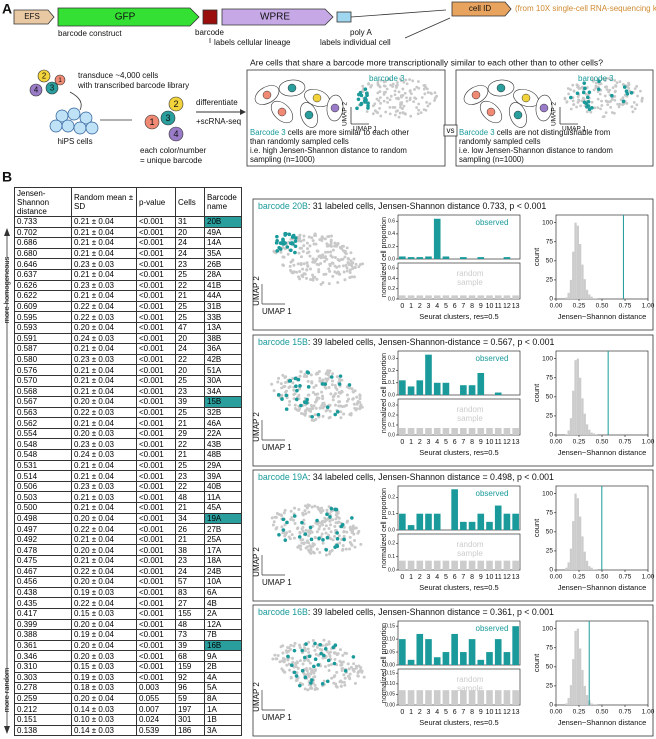 This screenshot has width=656, height=739. Describe the element at coordinates (190, 202) in the screenshot. I see `table-cell: Cells` at that location.